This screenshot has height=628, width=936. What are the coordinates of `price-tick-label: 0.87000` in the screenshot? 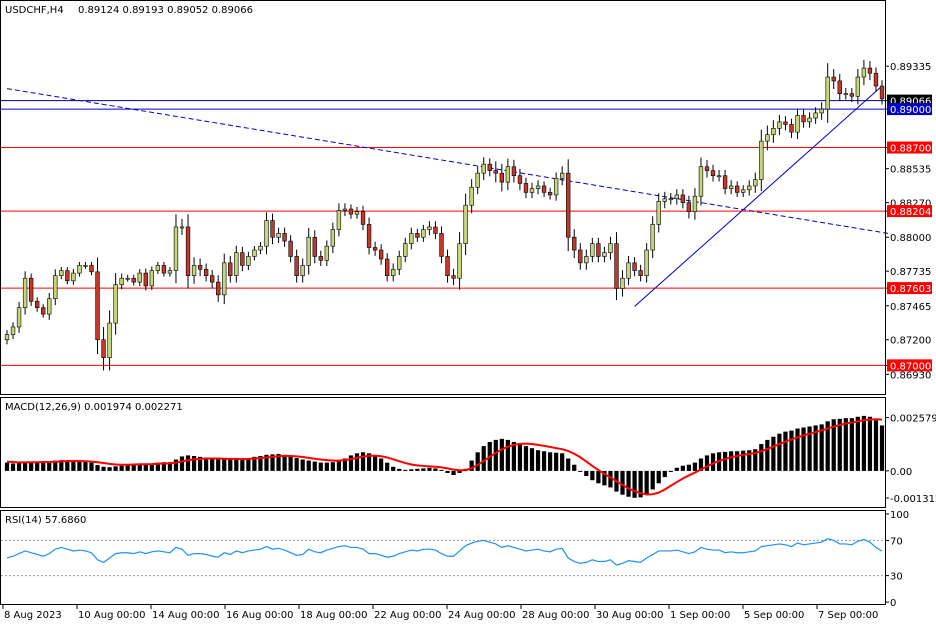 It's located at (910, 366).